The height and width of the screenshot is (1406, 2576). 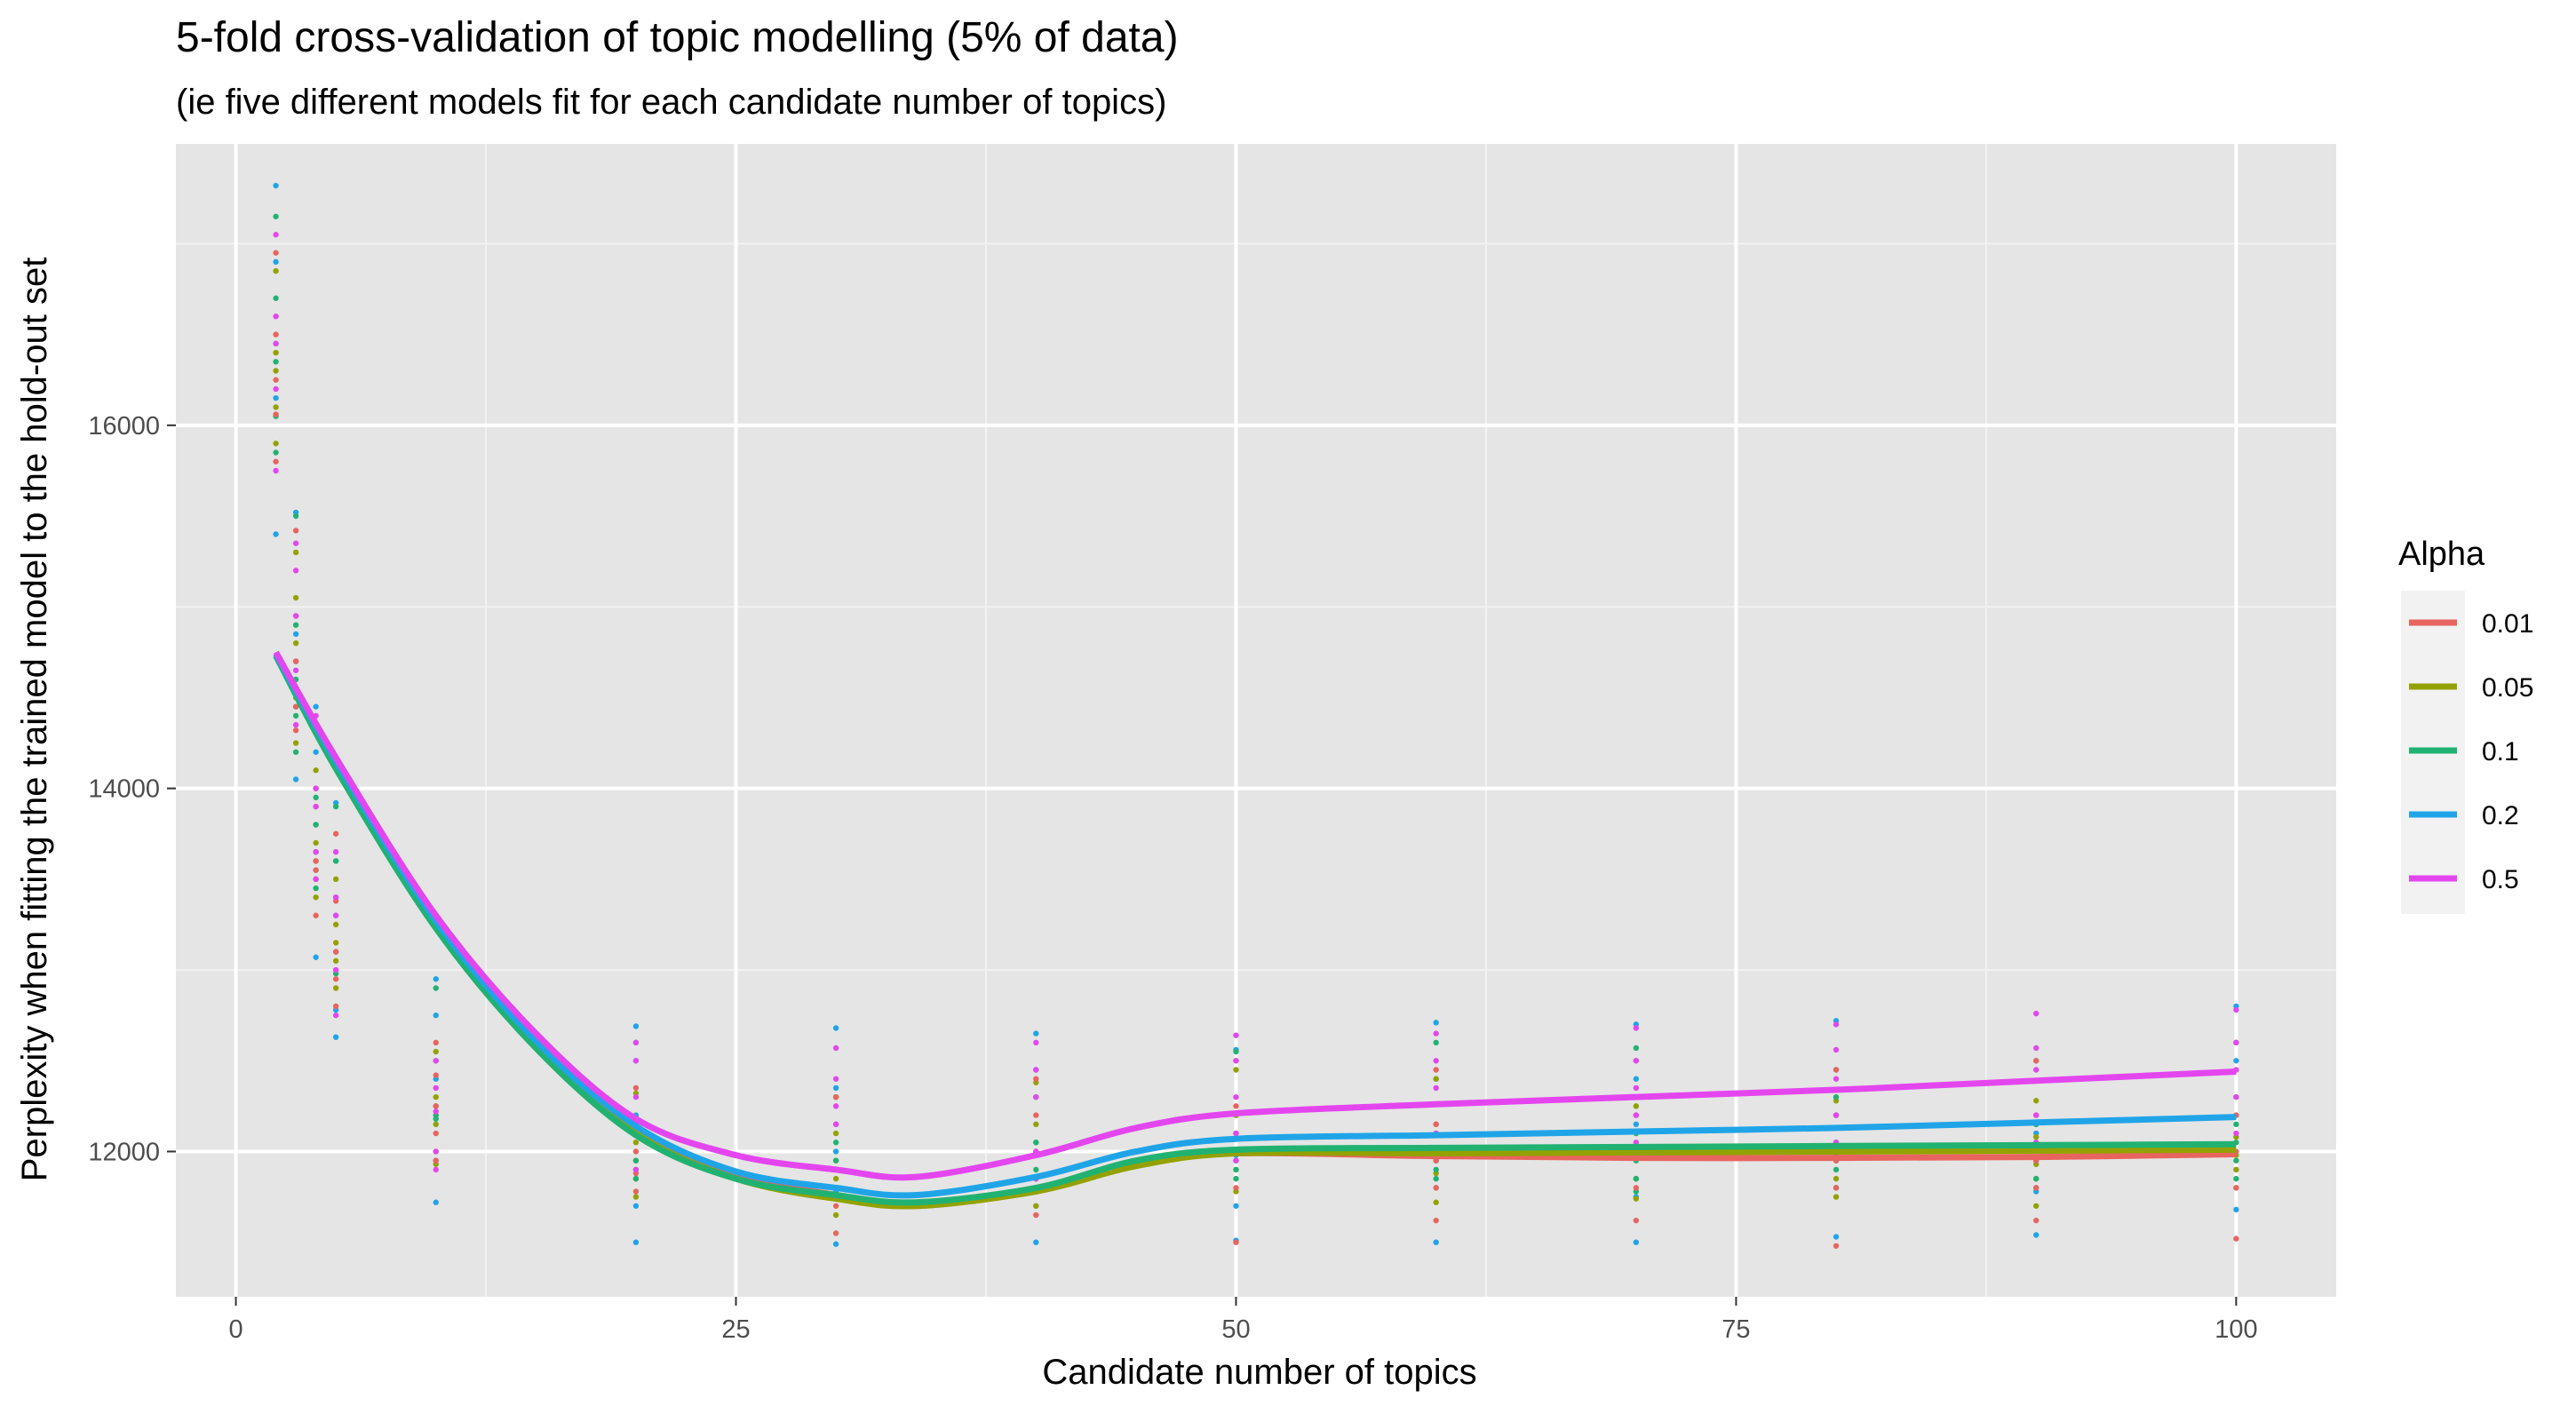 What do you see at coordinates (235, 1329) in the screenshot?
I see `x-tick-label: 0` at bounding box center [235, 1329].